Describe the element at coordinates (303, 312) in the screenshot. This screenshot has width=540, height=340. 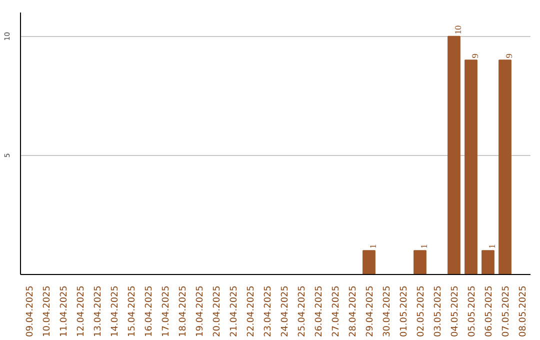
I see `x-tick-label: 25.04.2025` at that location.